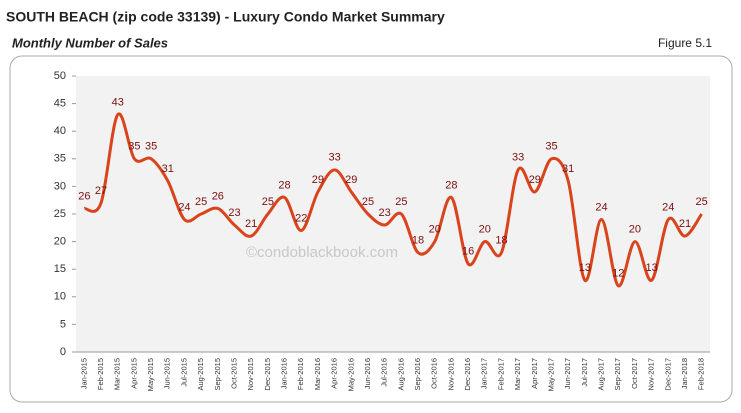 The width and height of the screenshot is (741, 413). What do you see at coordinates (517, 374) in the screenshot?
I see `x-tick-label: Mar-2017` at bounding box center [517, 374].